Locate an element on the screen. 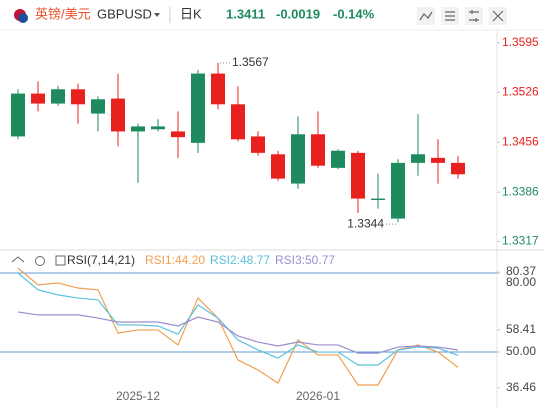  y-tick-label: 80.37 is located at coordinates (521, 271).